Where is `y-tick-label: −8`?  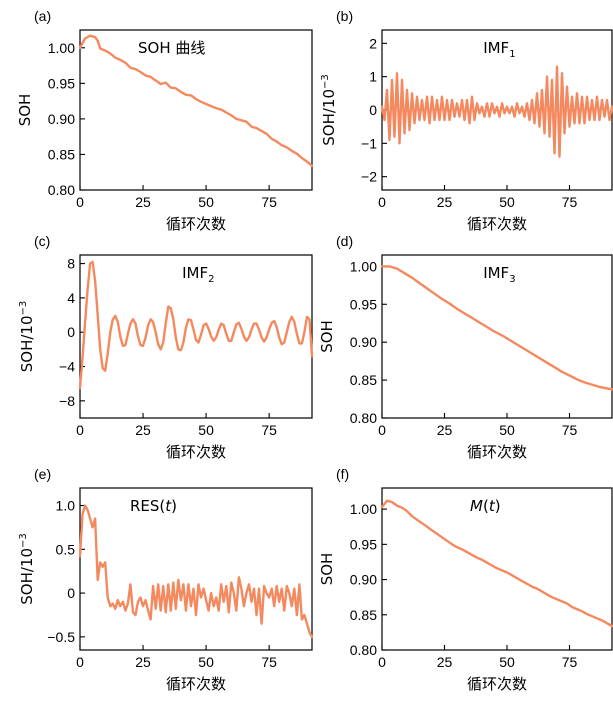
y-tick-label: −8 is located at coordinates (67, 401).